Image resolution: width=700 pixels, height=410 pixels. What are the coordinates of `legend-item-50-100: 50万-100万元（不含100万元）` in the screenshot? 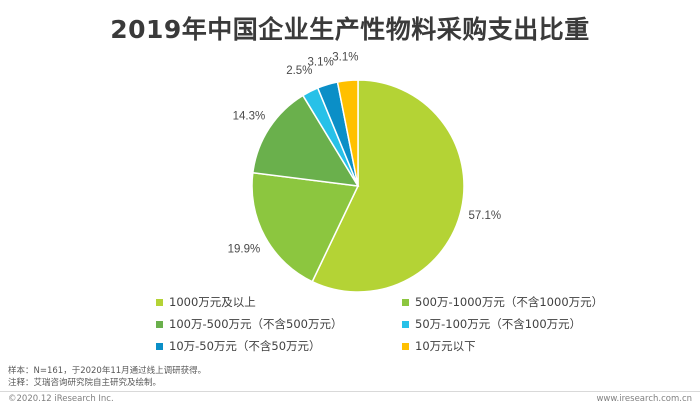 It's located at (491, 324).